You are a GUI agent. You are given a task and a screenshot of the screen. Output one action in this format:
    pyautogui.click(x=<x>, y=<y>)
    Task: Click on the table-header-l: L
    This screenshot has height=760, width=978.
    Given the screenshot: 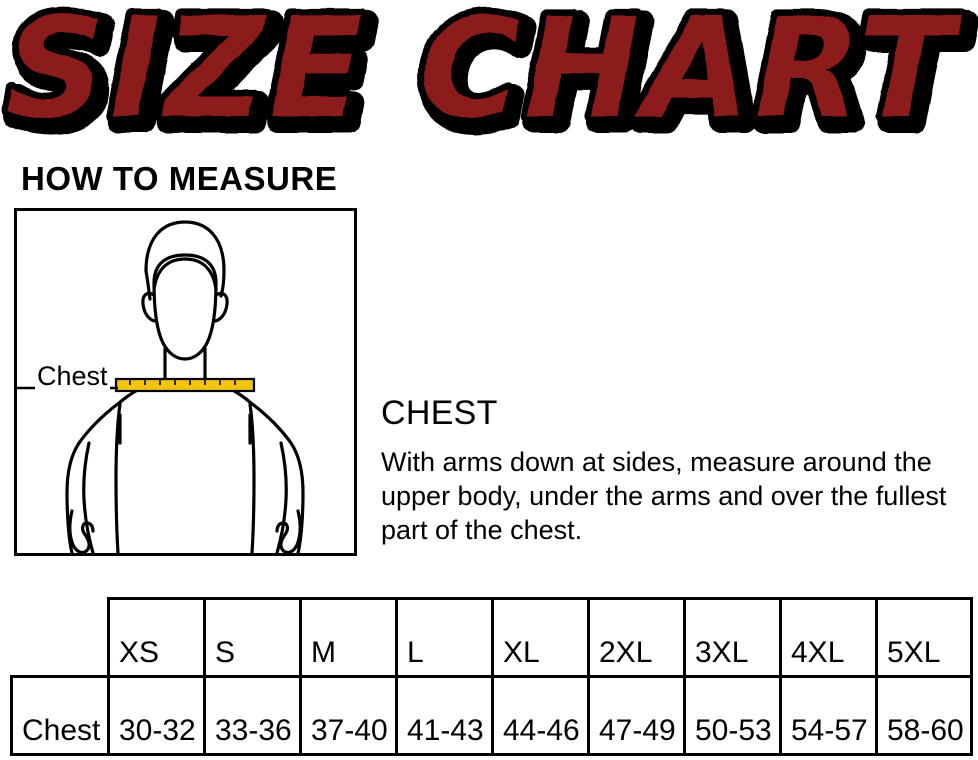 What is the action you would take?
    pyautogui.click(x=444, y=637)
    